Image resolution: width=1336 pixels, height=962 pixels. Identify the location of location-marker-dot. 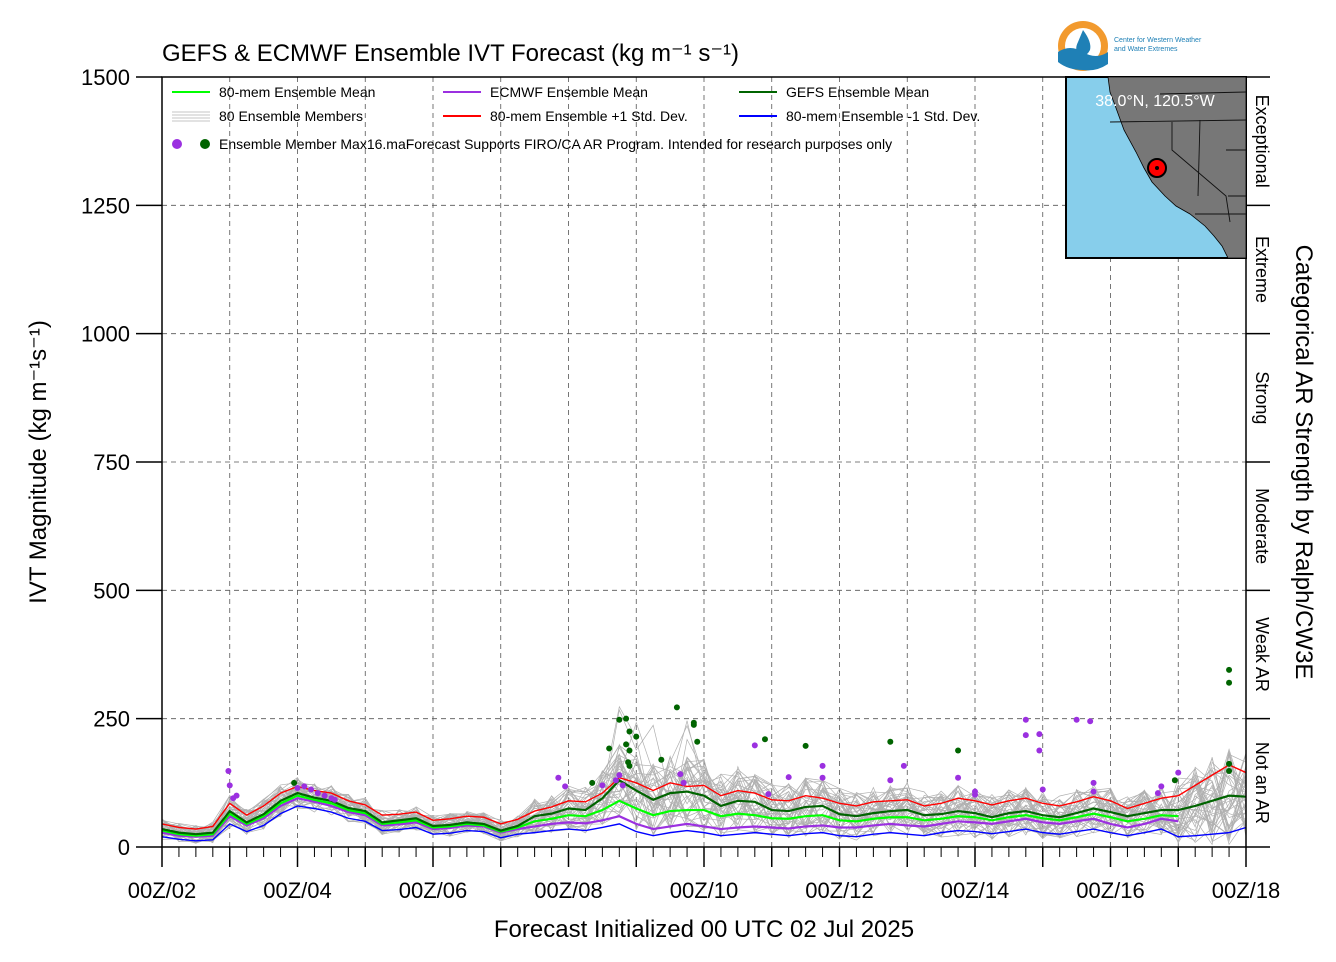
(1157, 168).